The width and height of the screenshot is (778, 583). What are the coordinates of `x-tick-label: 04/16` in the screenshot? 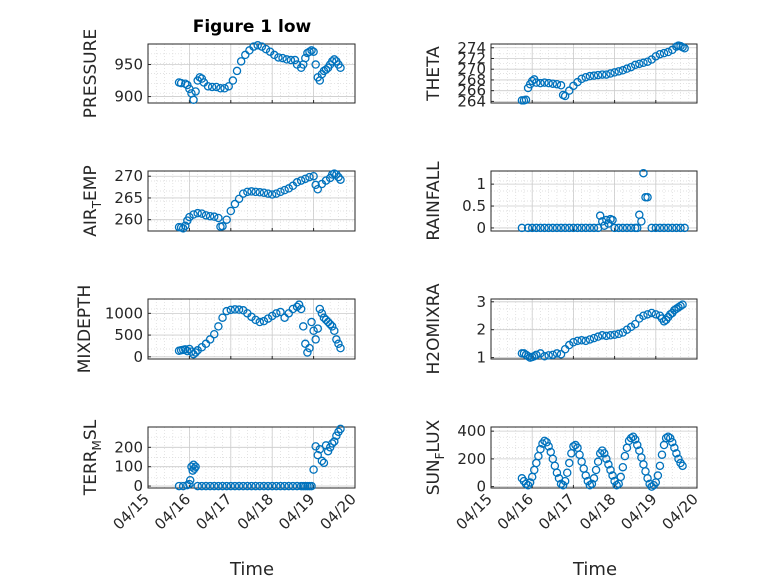 It's located at (172, 511).